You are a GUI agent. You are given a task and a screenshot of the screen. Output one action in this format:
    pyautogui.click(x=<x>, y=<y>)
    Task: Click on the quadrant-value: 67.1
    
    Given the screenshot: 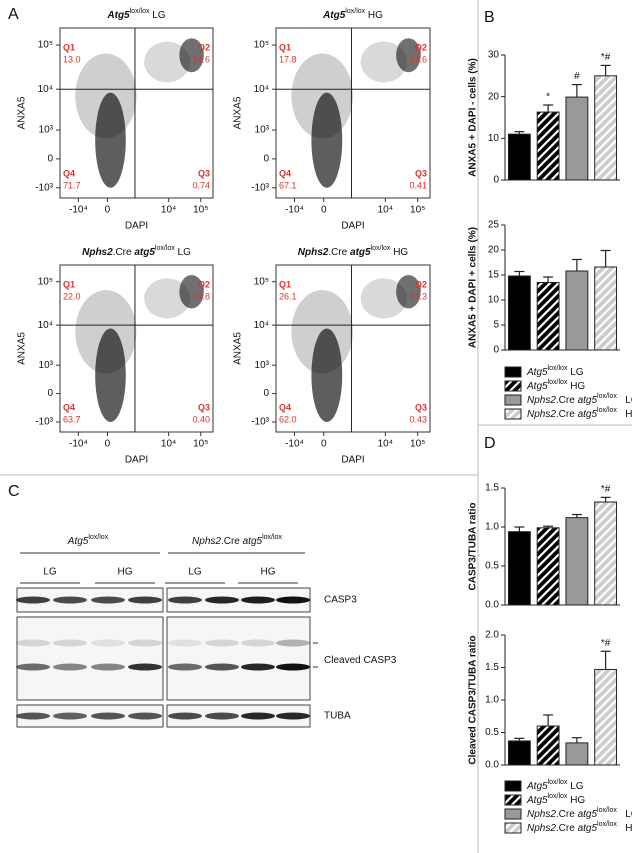 What is the action you would take?
    pyautogui.click(x=288, y=185)
    